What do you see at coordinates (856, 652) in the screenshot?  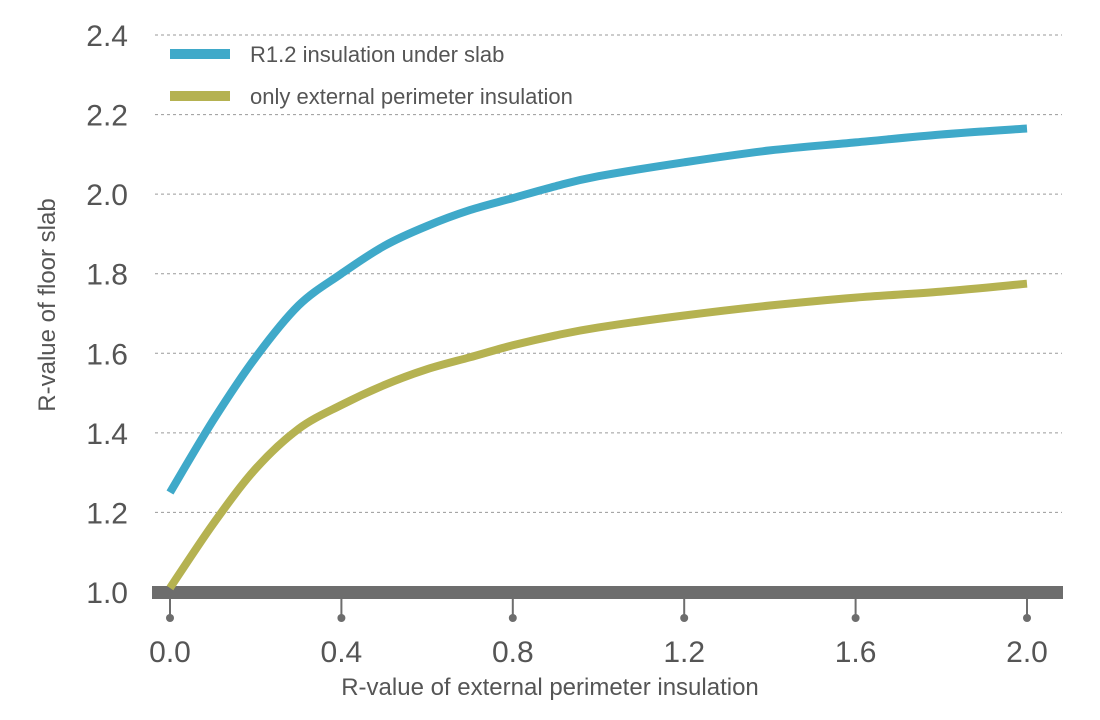 I see `x-tick-label: 1.6` at bounding box center [856, 652].